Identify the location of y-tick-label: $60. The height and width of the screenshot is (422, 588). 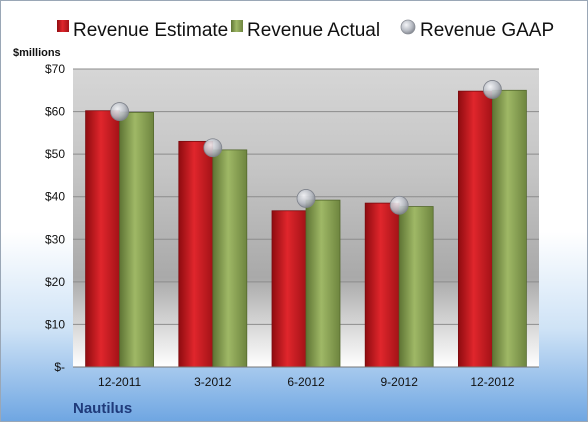
(55, 112).